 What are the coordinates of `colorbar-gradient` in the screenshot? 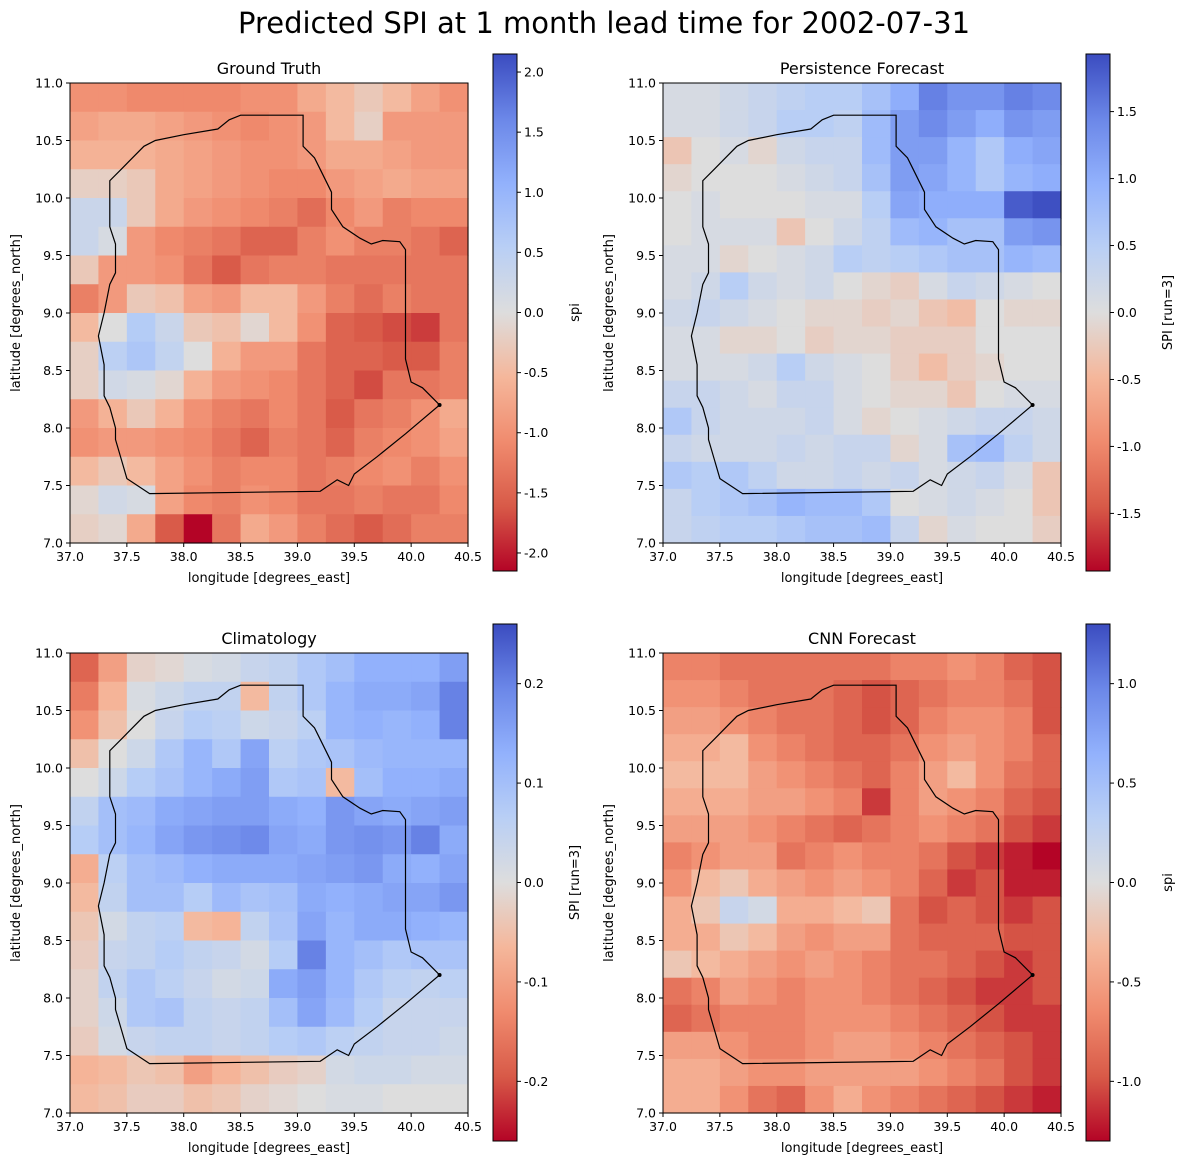 It's located at (505, 882).